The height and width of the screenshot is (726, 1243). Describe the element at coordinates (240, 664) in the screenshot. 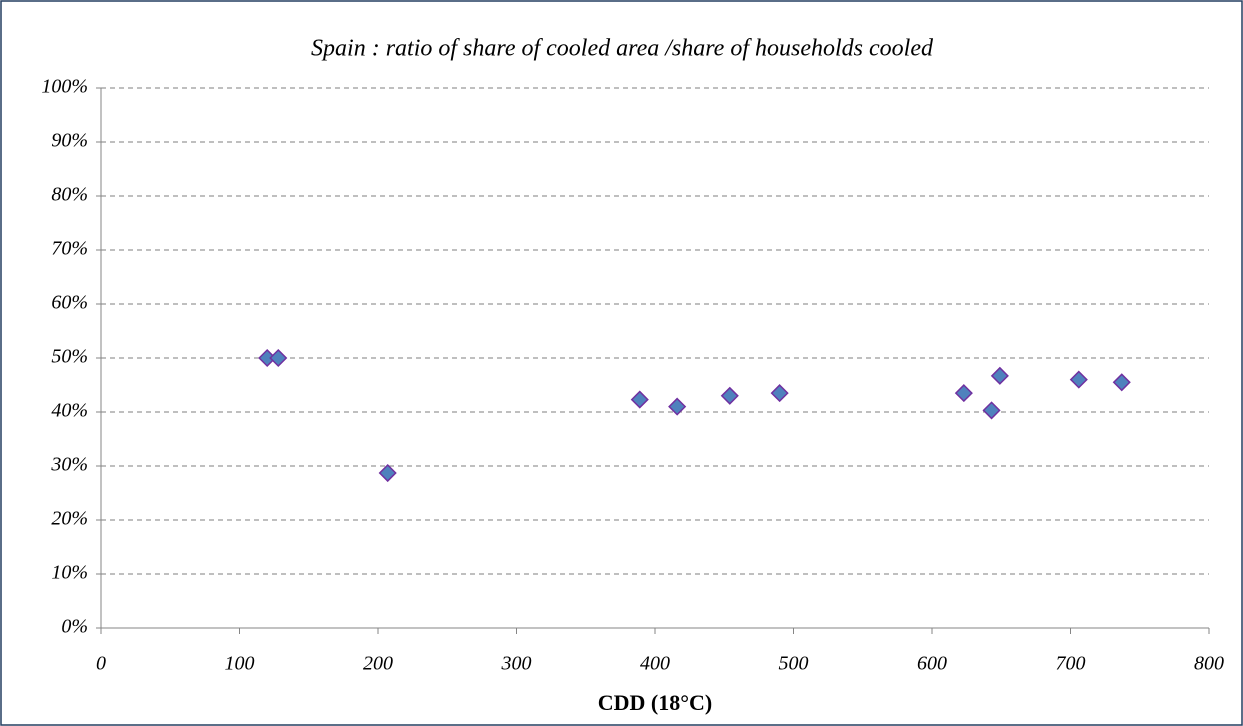

I see `x-tick-label: 100` at that location.